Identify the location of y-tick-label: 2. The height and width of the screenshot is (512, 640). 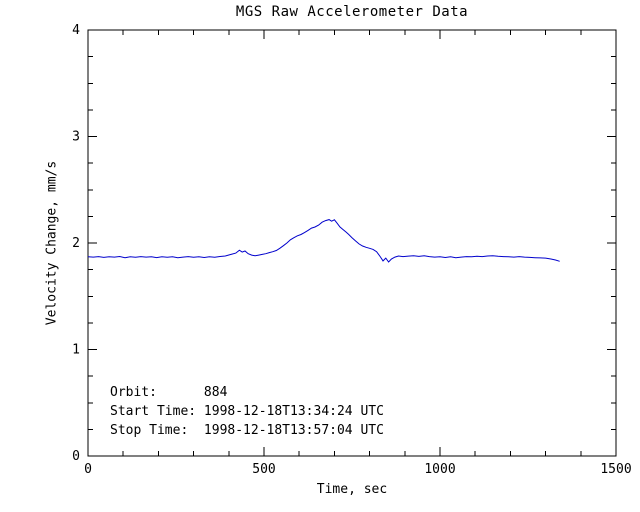
(76, 243).